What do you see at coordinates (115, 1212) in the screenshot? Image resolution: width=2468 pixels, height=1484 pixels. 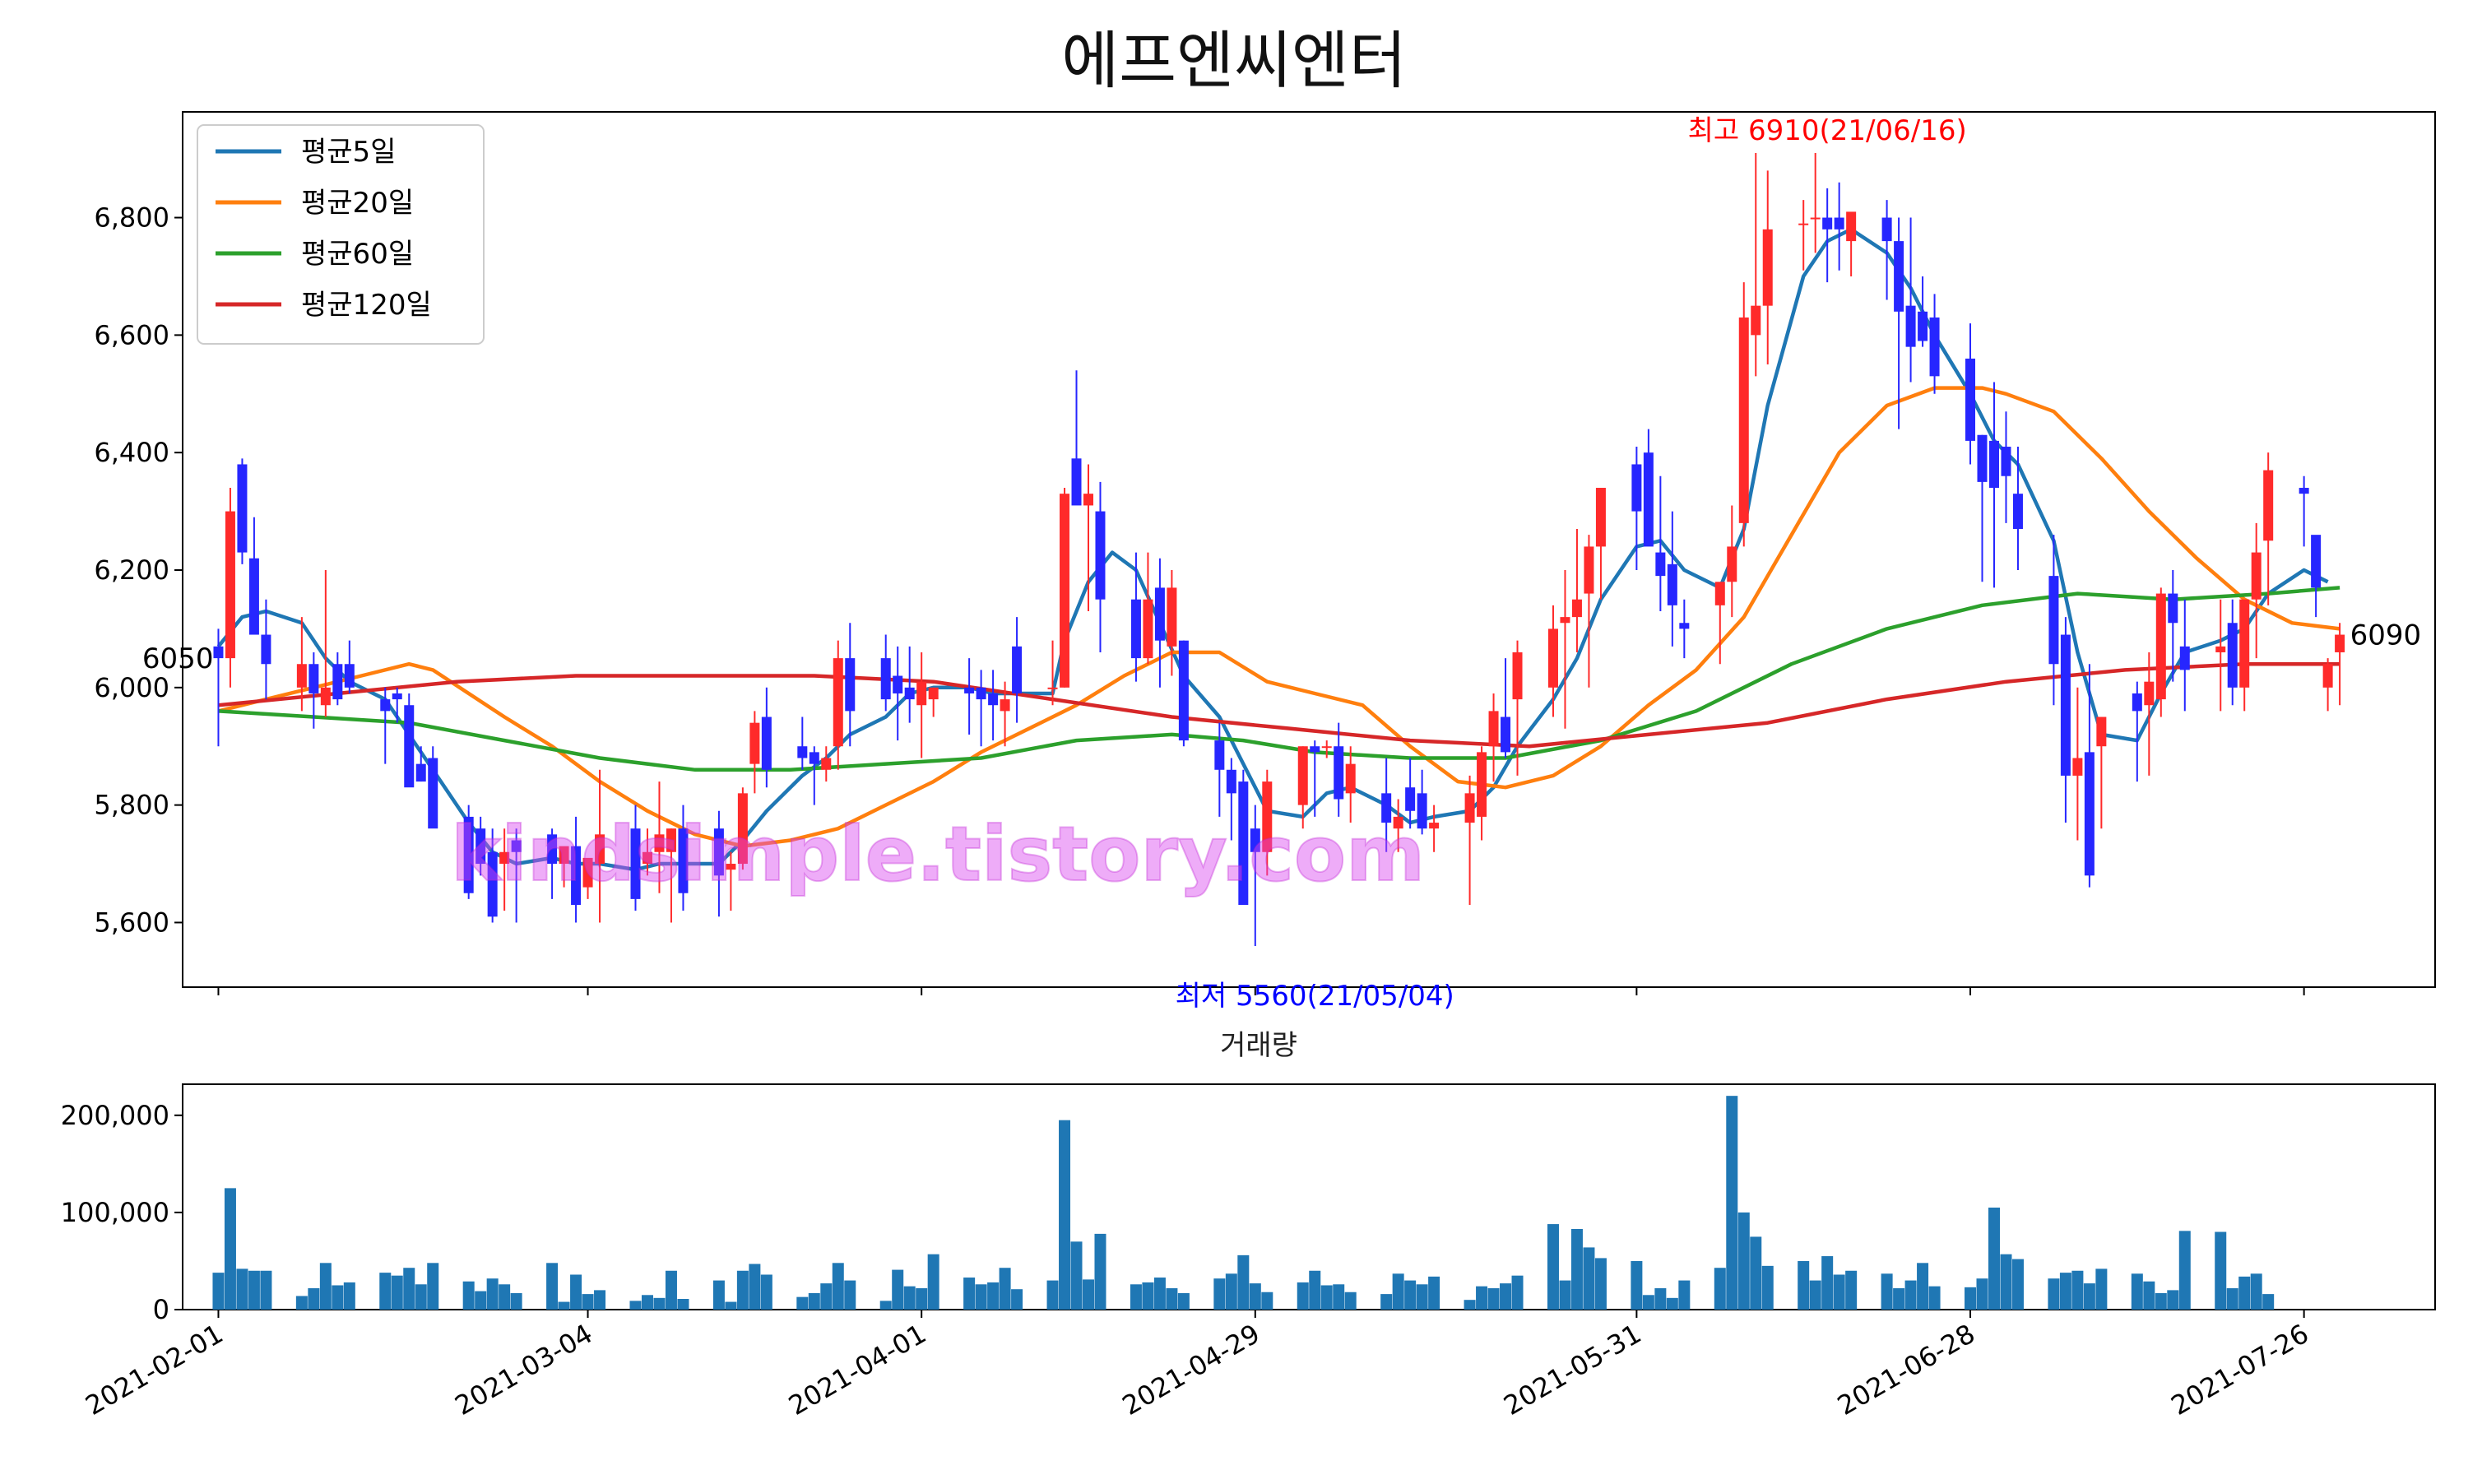 I see `volume-y-tick-label: 100,000` at bounding box center [115, 1212].